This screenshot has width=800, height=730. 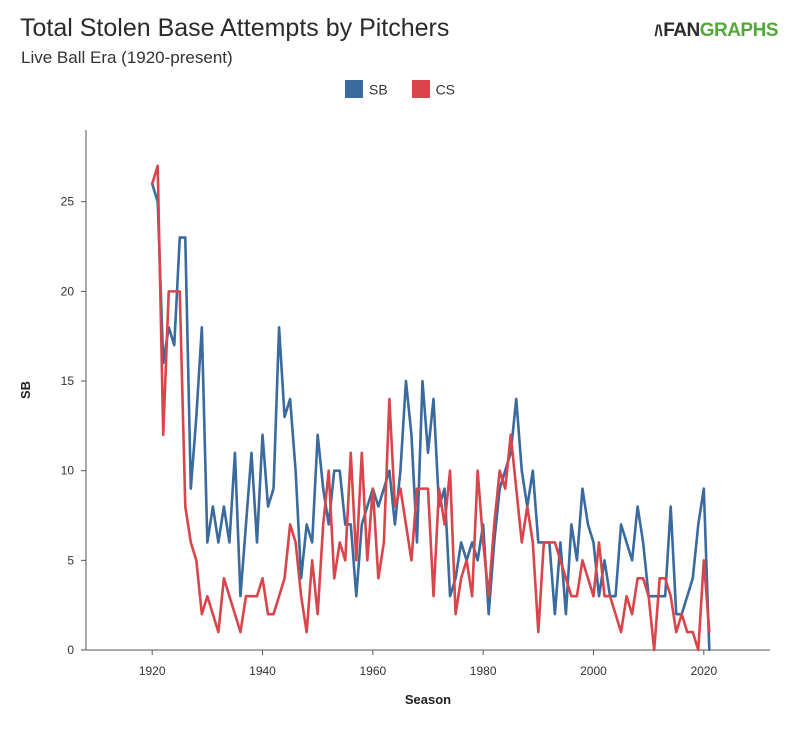 What do you see at coordinates (703, 671) in the screenshot?
I see `x-tick-label: 2020` at bounding box center [703, 671].